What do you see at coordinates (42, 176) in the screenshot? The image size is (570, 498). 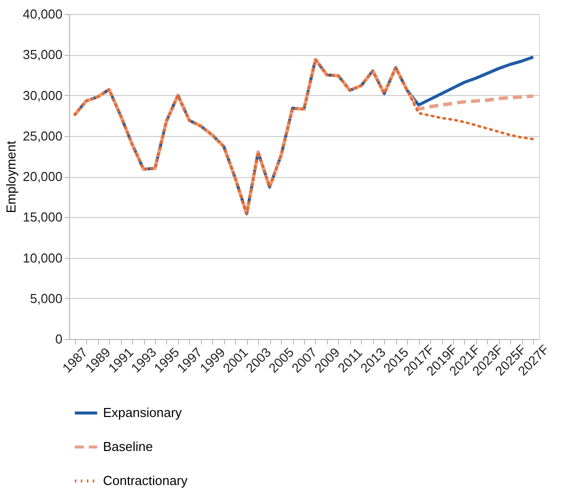 I see `y-tick-label: 20,000` at bounding box center [42, 176].